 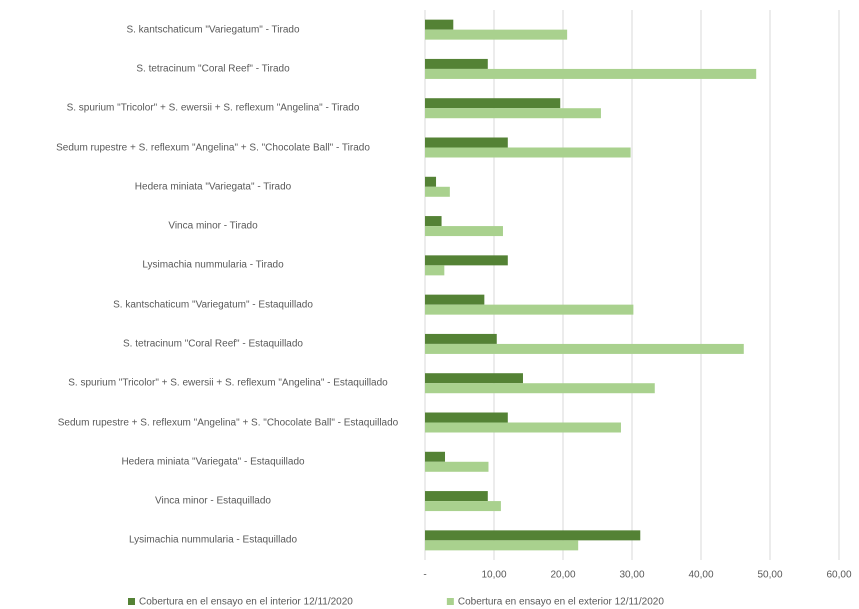 What do you see at coordinates (838, 575) in the screenshot?
I see `x-tick-label: 60,00` at bounding box center [838, 575].